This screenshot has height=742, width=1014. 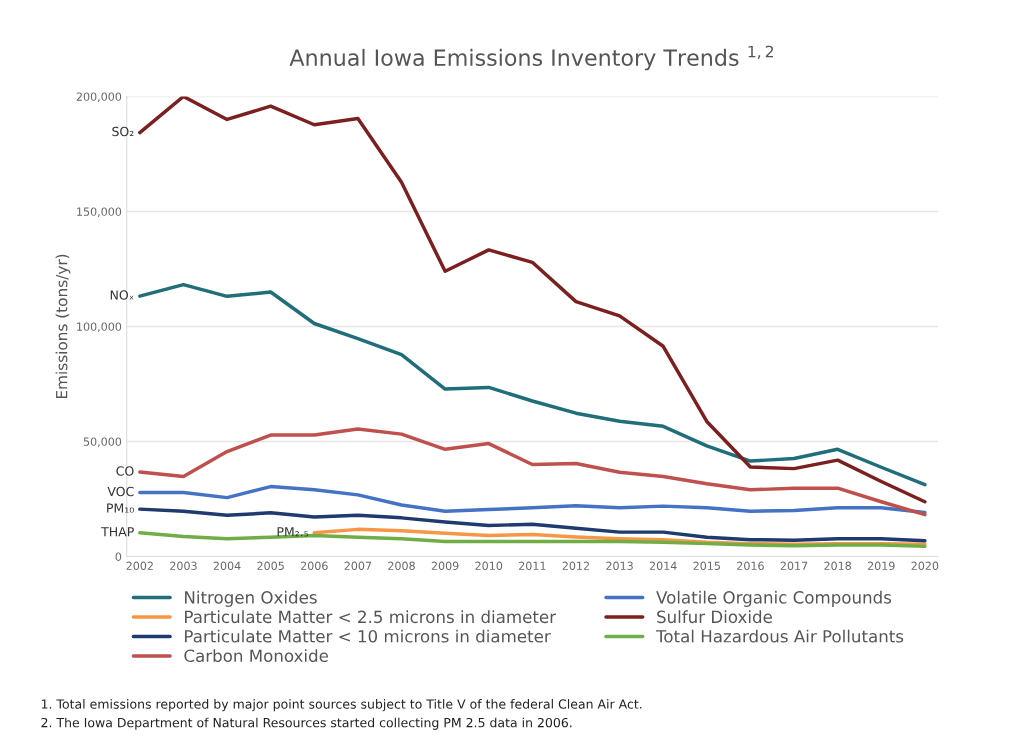 What do you see at coordinates (838, 565) in the screenshot?
I see `x-tick-label: 2018` at bounding box center [838, 565].